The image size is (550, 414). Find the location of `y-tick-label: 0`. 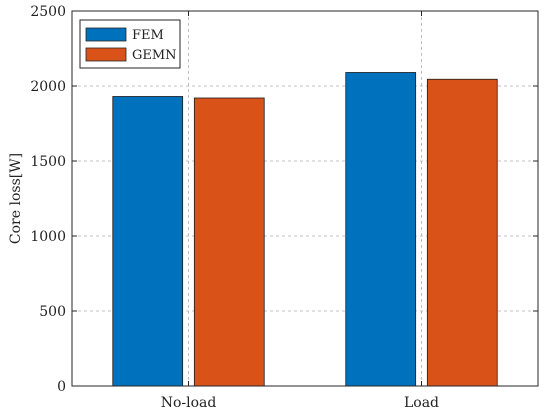

y-tick-label: 0 is located at coordinates (61, 387).